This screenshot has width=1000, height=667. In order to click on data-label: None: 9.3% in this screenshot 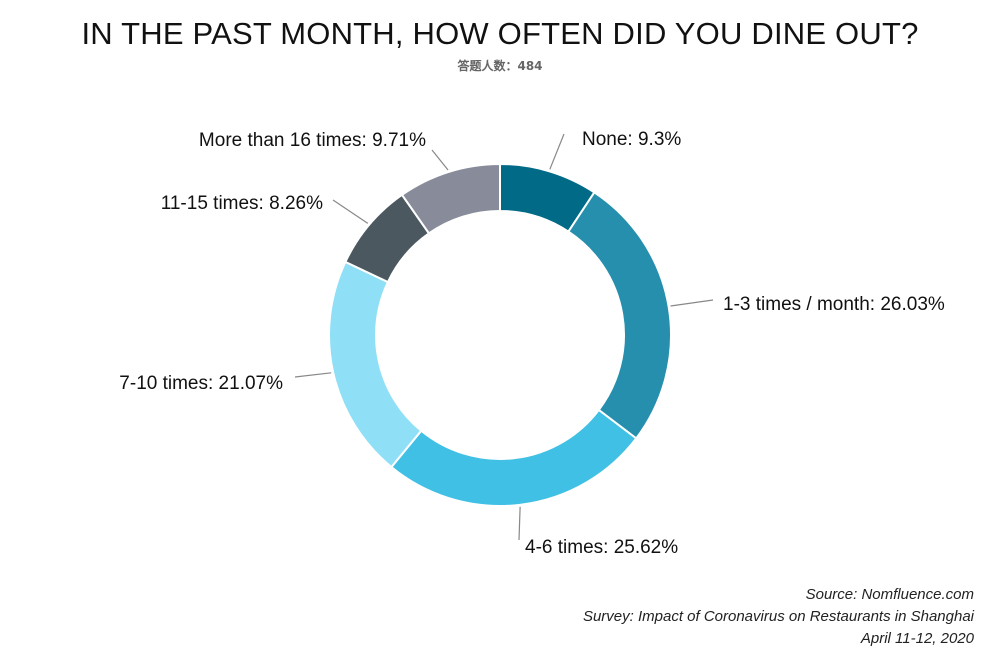, I will do `click(631, 139)`.